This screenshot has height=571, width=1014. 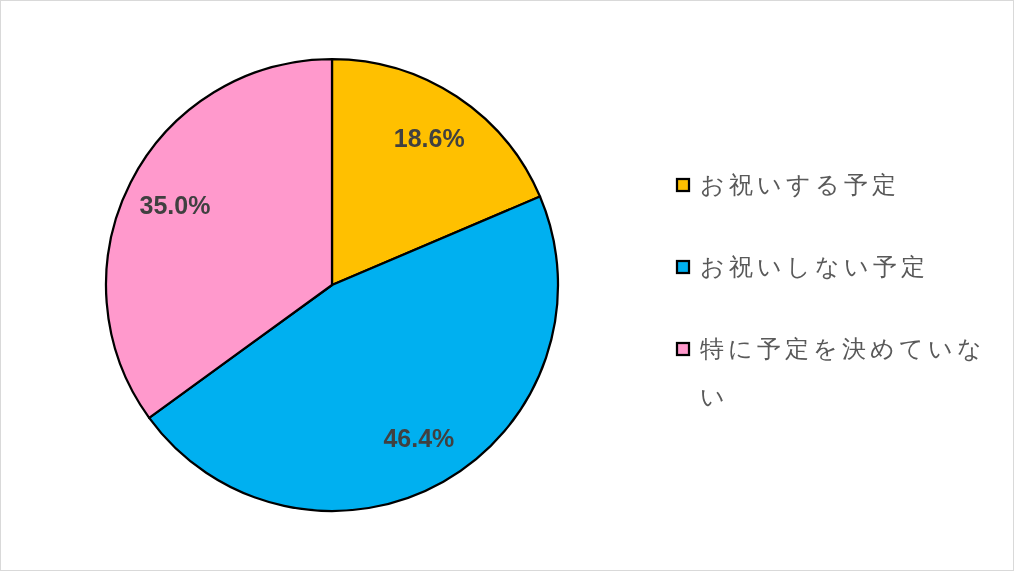 What do you see at coordinates (429, 137) in the screenshot?
I see `data-label: 18.6%` at bounding box center [429, 137].